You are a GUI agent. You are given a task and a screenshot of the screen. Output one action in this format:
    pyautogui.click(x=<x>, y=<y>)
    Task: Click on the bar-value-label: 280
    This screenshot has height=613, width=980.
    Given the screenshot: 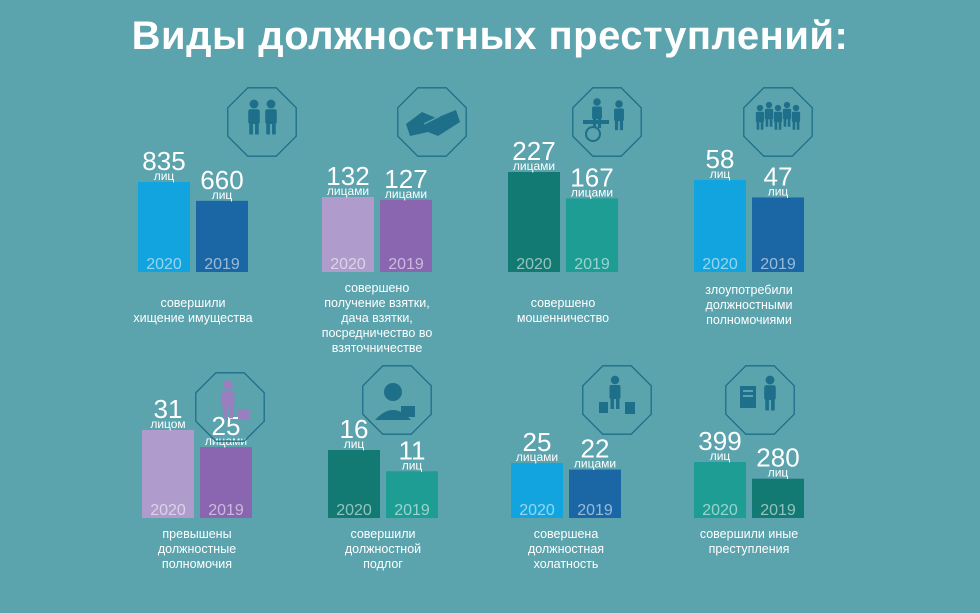 What is the action you would take?
    pyautogui.click(x=777, y=458)
    